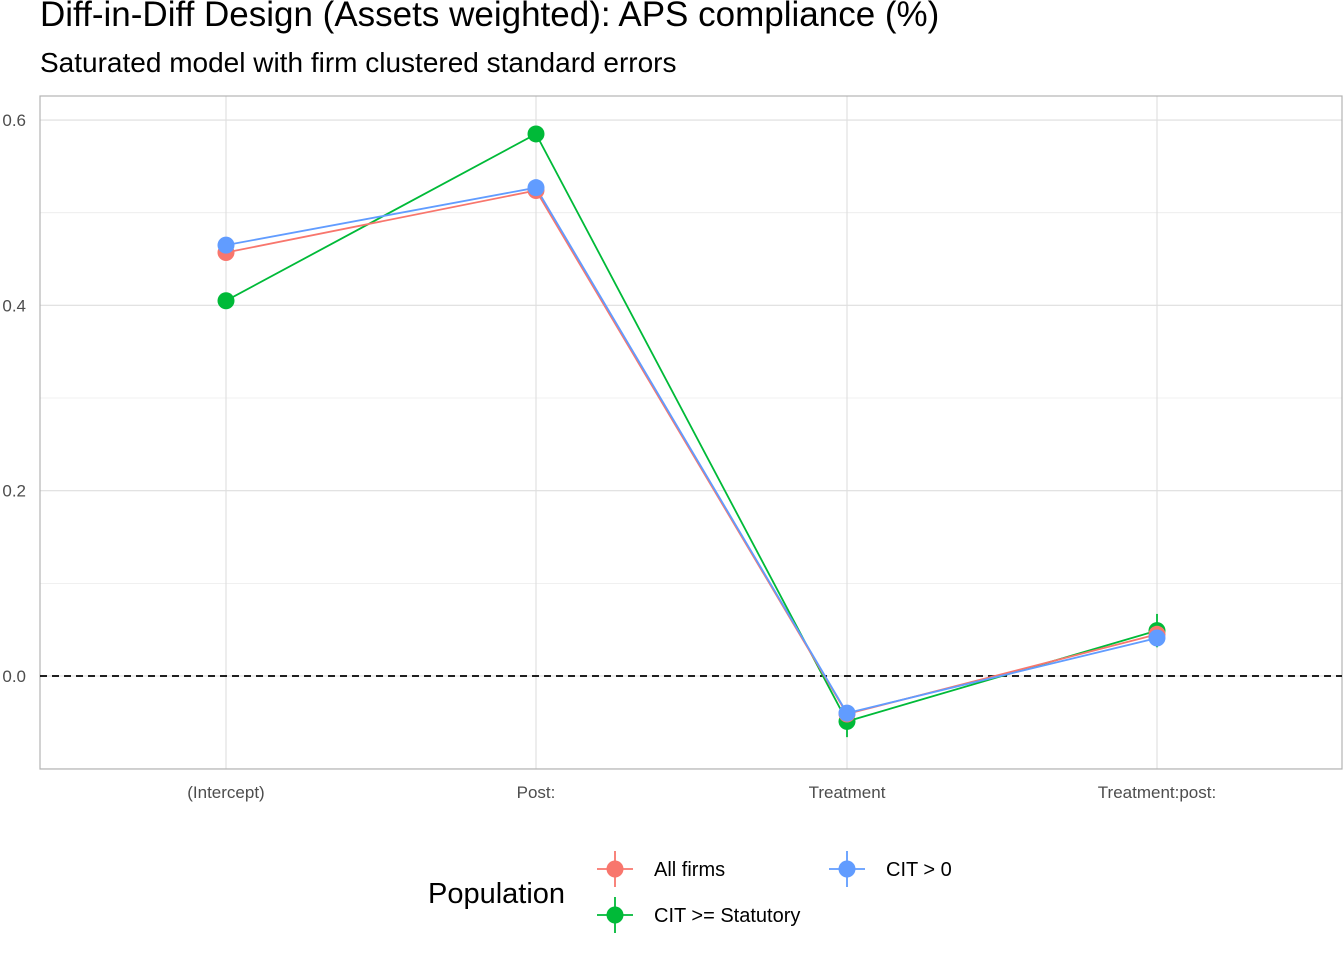  Describe the element at coordinates (14, 491) in the screenshot. I see `y-tick-label: 0.2` at that location.